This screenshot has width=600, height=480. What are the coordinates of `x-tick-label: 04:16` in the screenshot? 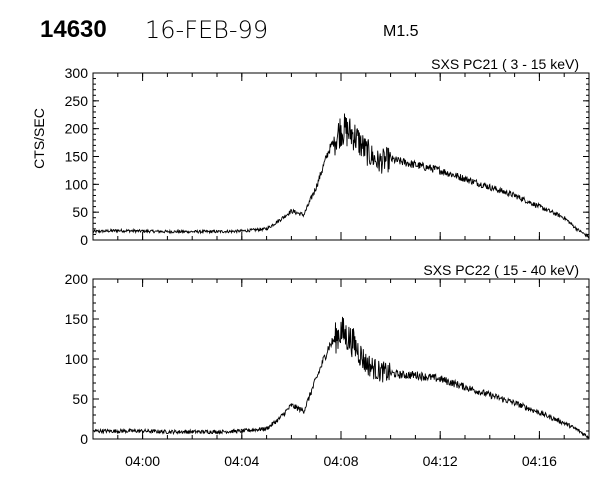 It's located at (539, 461).